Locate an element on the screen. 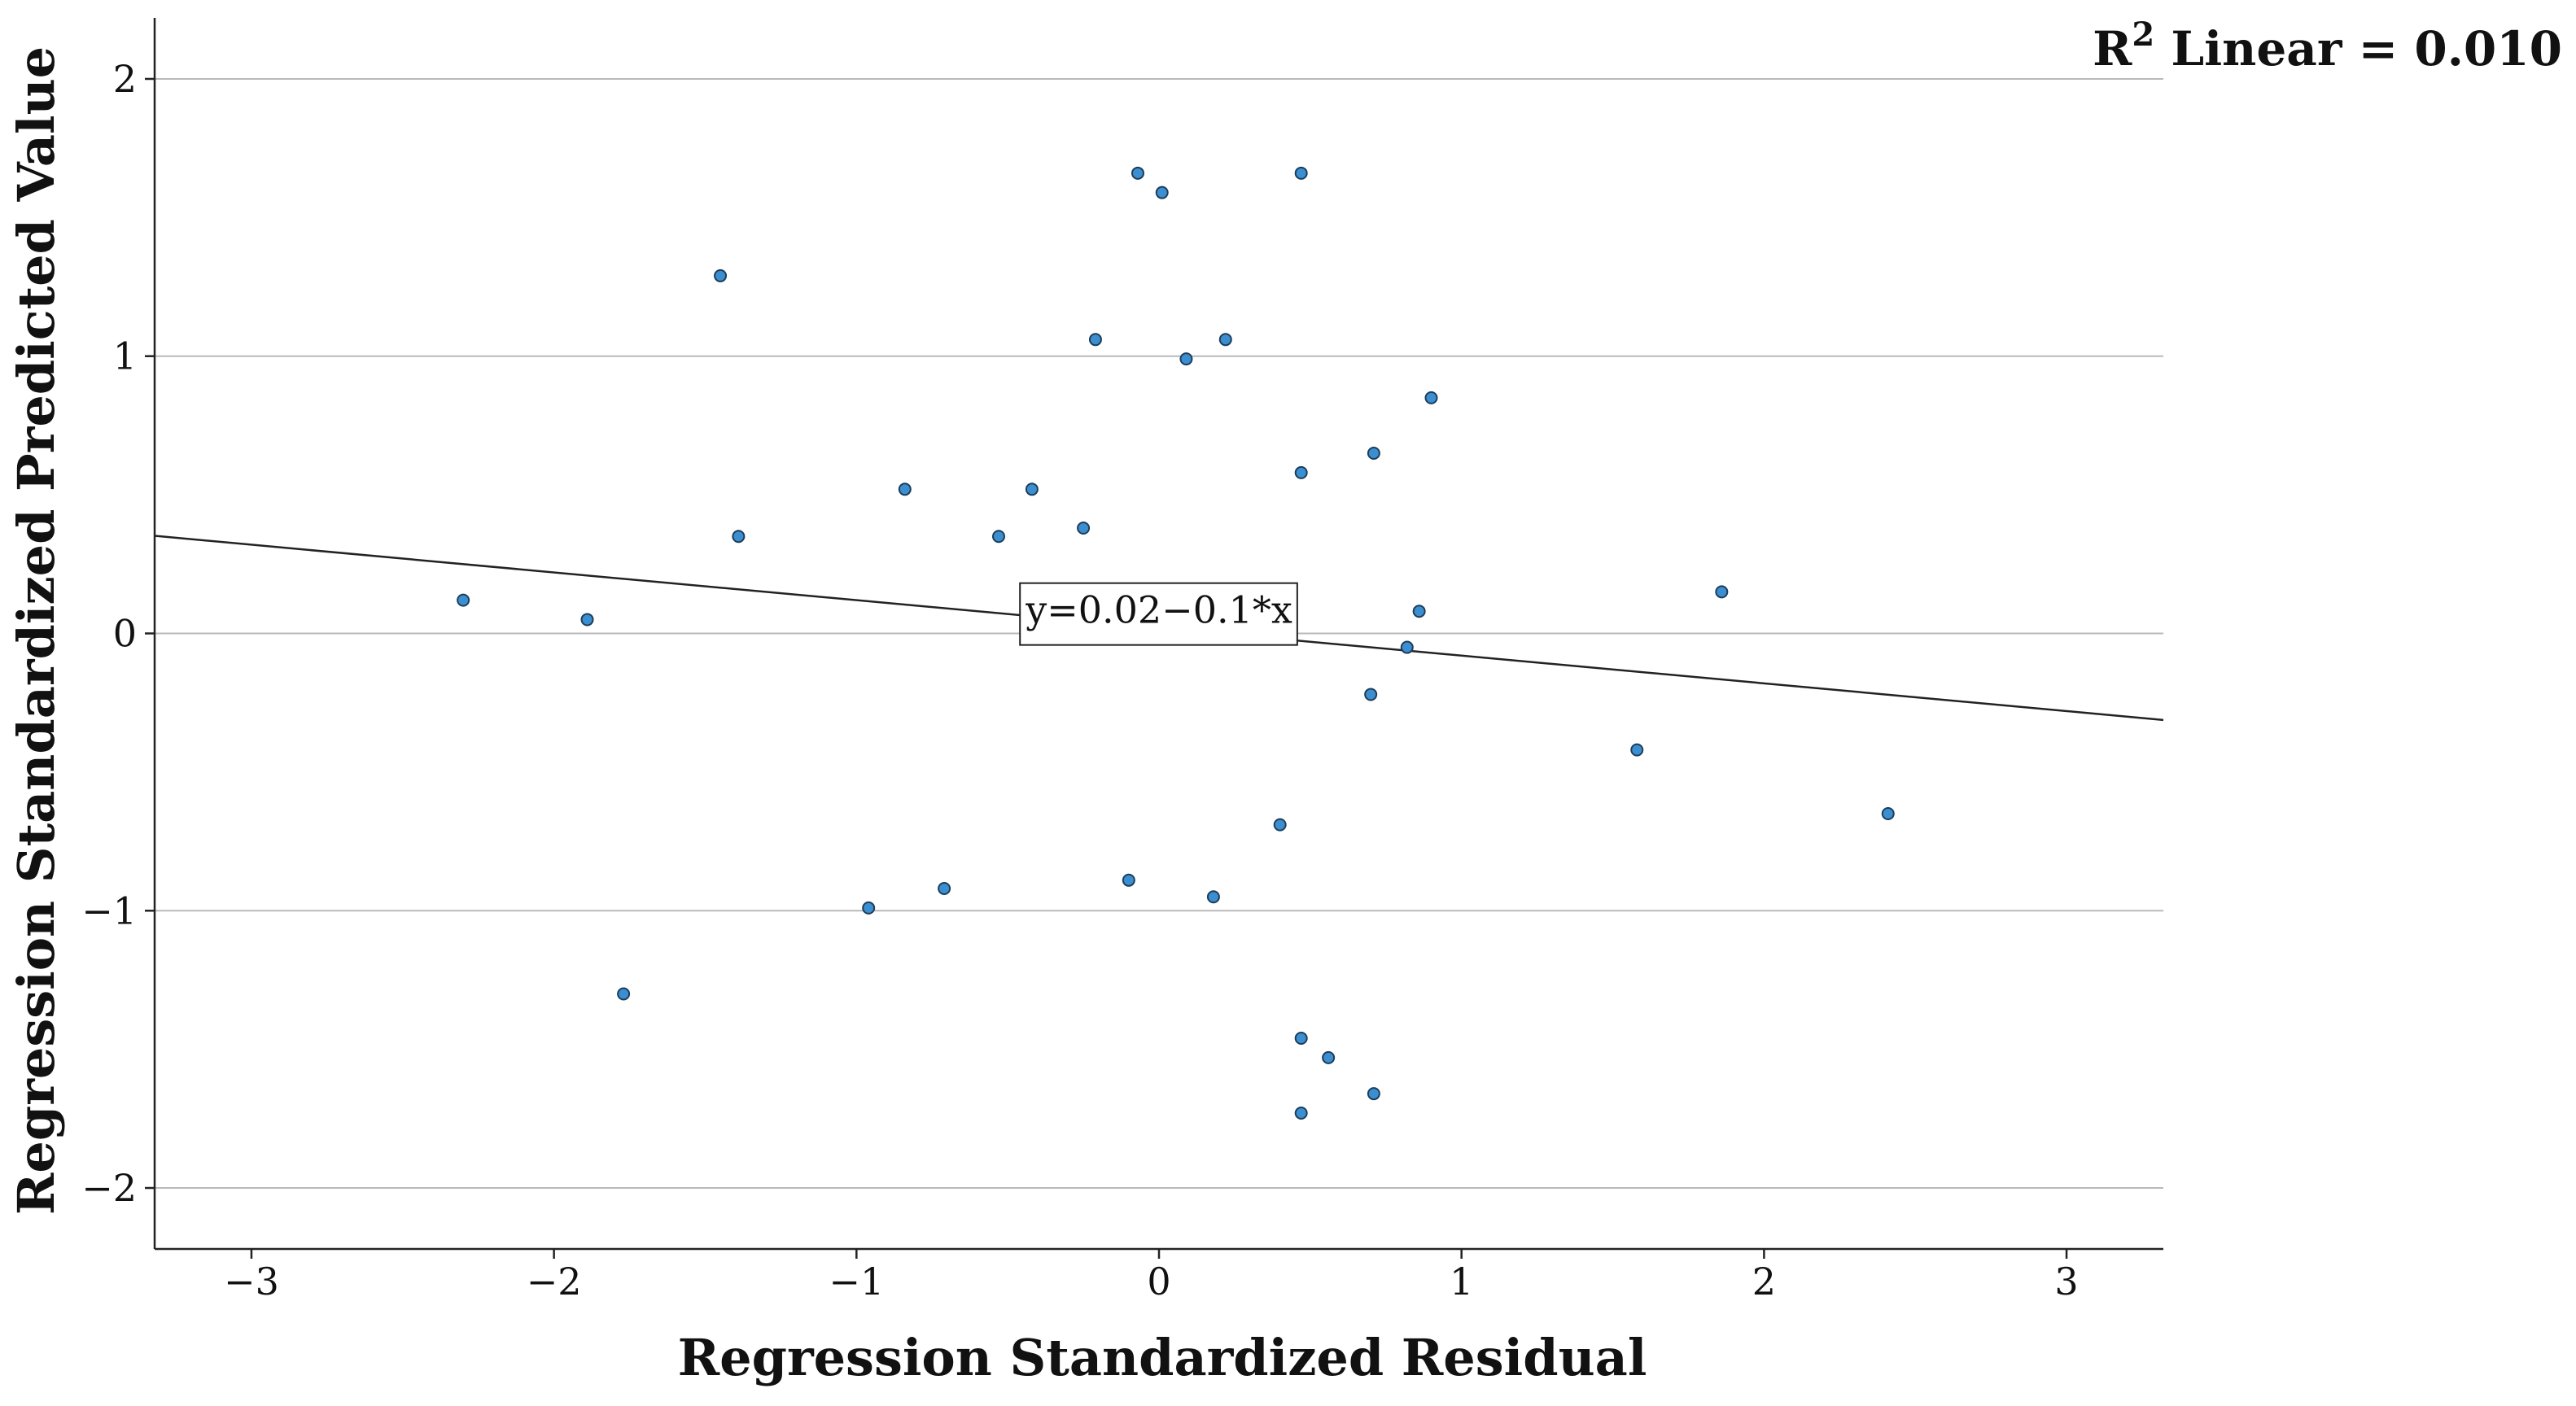 This screenshot has width=2576, height=1406. r2-superscript: 2 is located at coordinates (2143, 35).